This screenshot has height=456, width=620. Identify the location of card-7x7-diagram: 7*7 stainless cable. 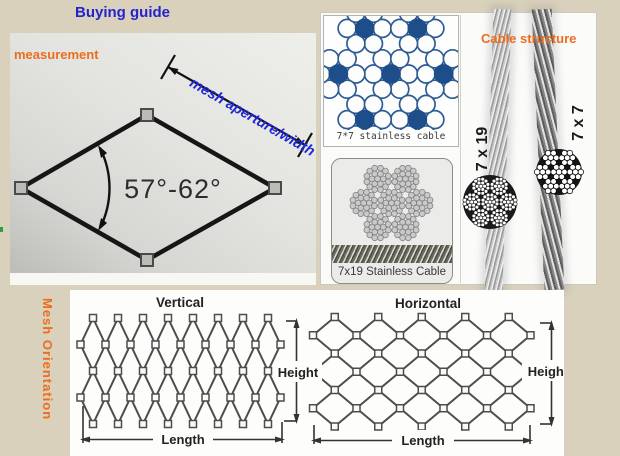
(391, 75).